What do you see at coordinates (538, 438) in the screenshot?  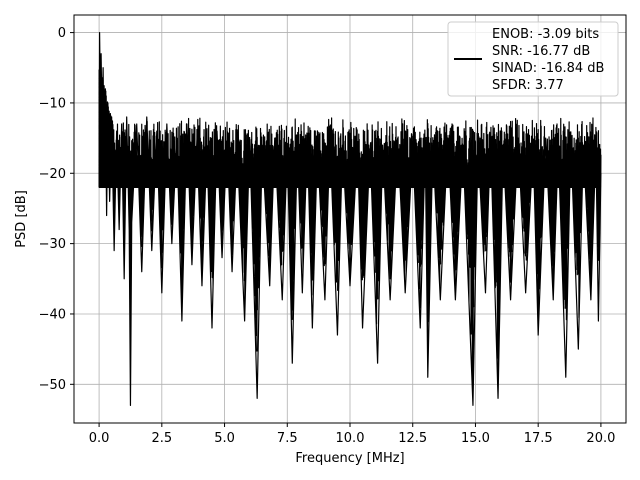 I see `x-tick-label: 17.5` at bounding box center [538, 438].